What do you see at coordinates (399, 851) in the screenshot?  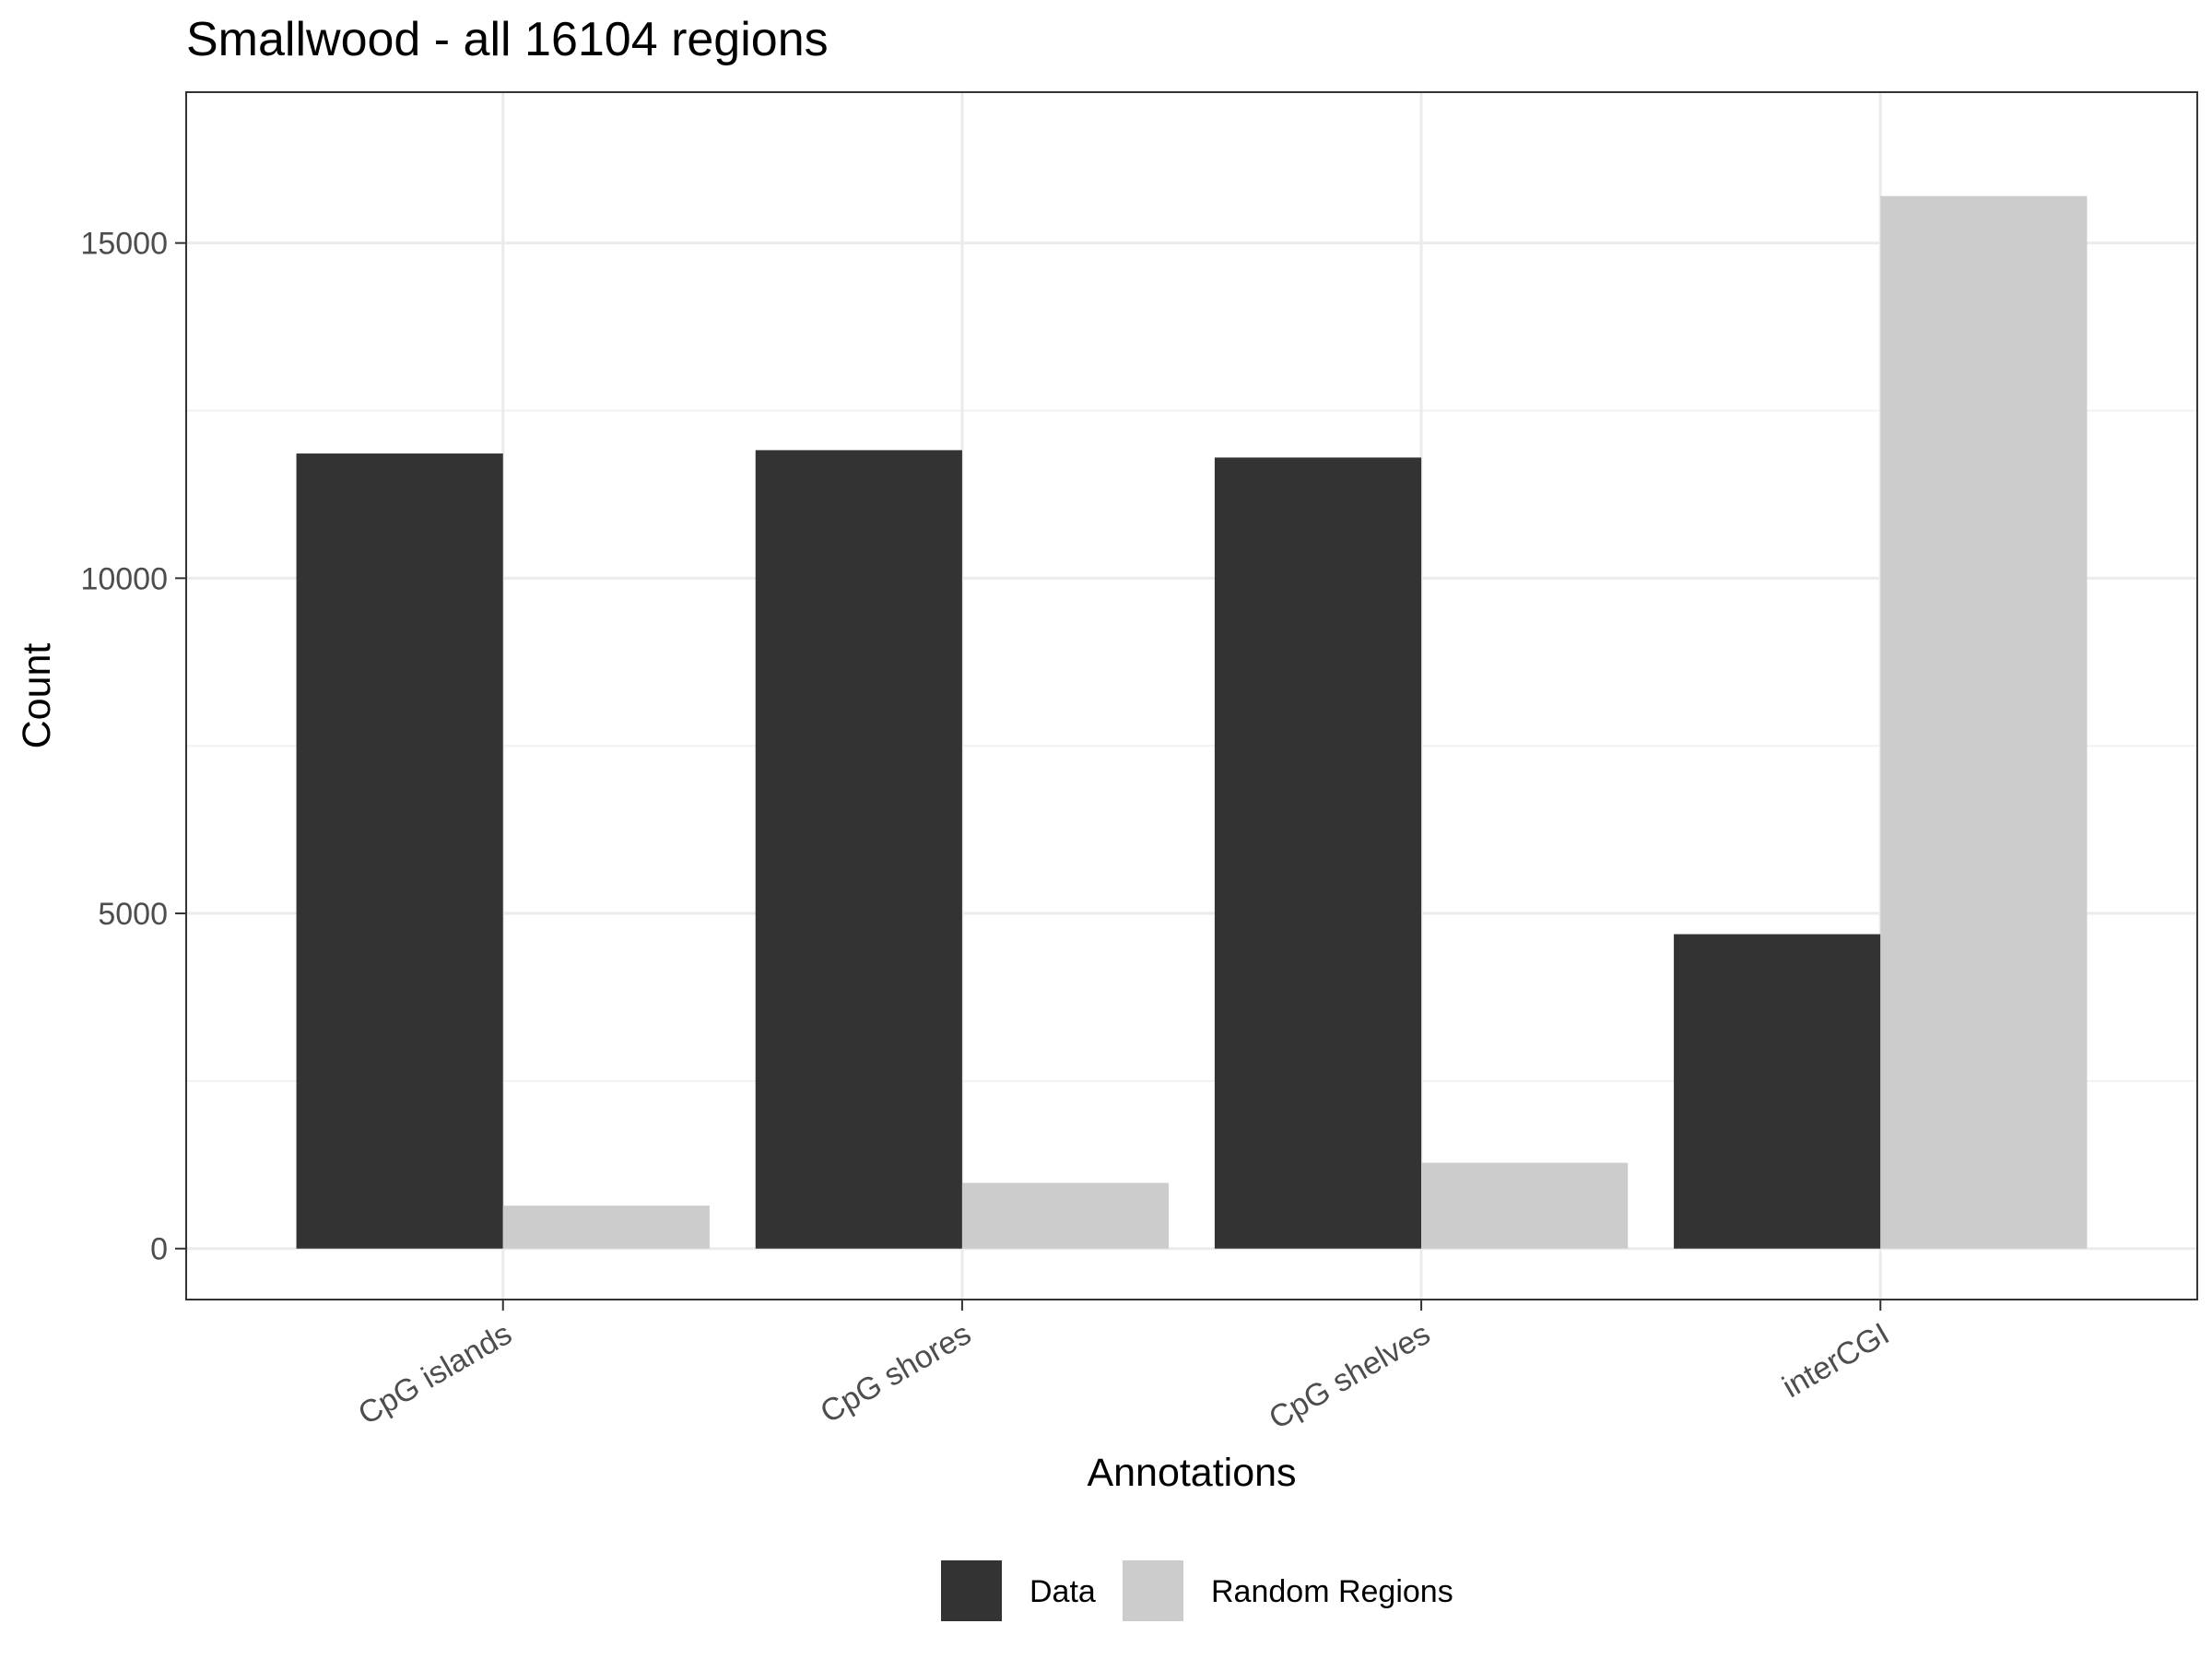 I see `bar-data-cpg-islands` at bounding box center [399, 851].